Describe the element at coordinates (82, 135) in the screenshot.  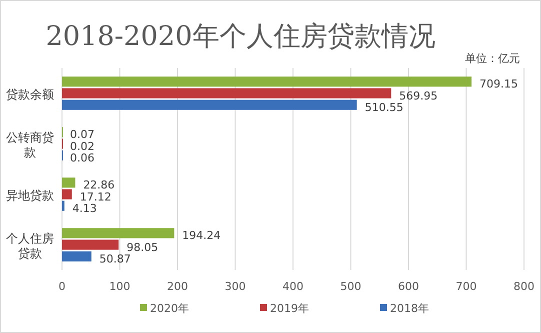
I see `data-label: 0.07` at that location.